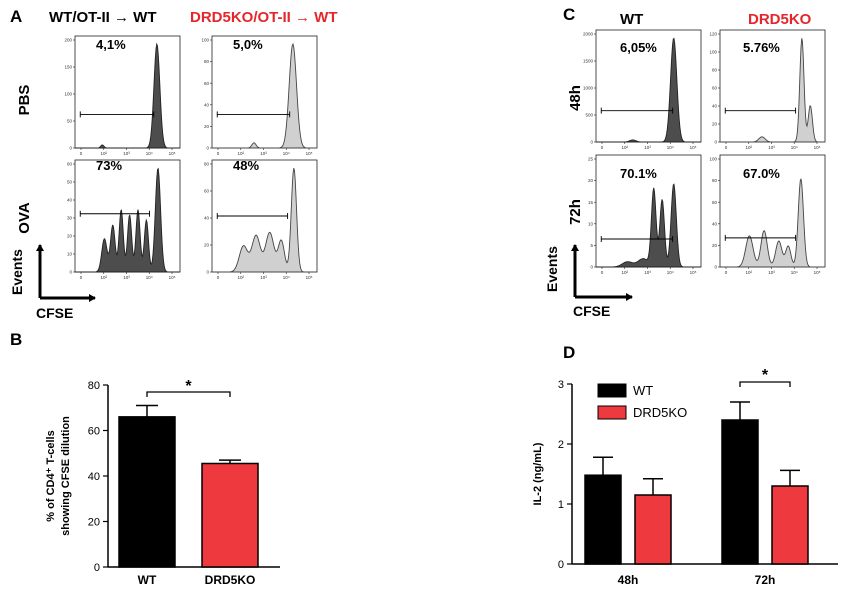  What do you see at coordinates (248, 44) in the screenshot?
I see `pct-a-pbs-ko: 5,0%` at bounding box center [248, 44].